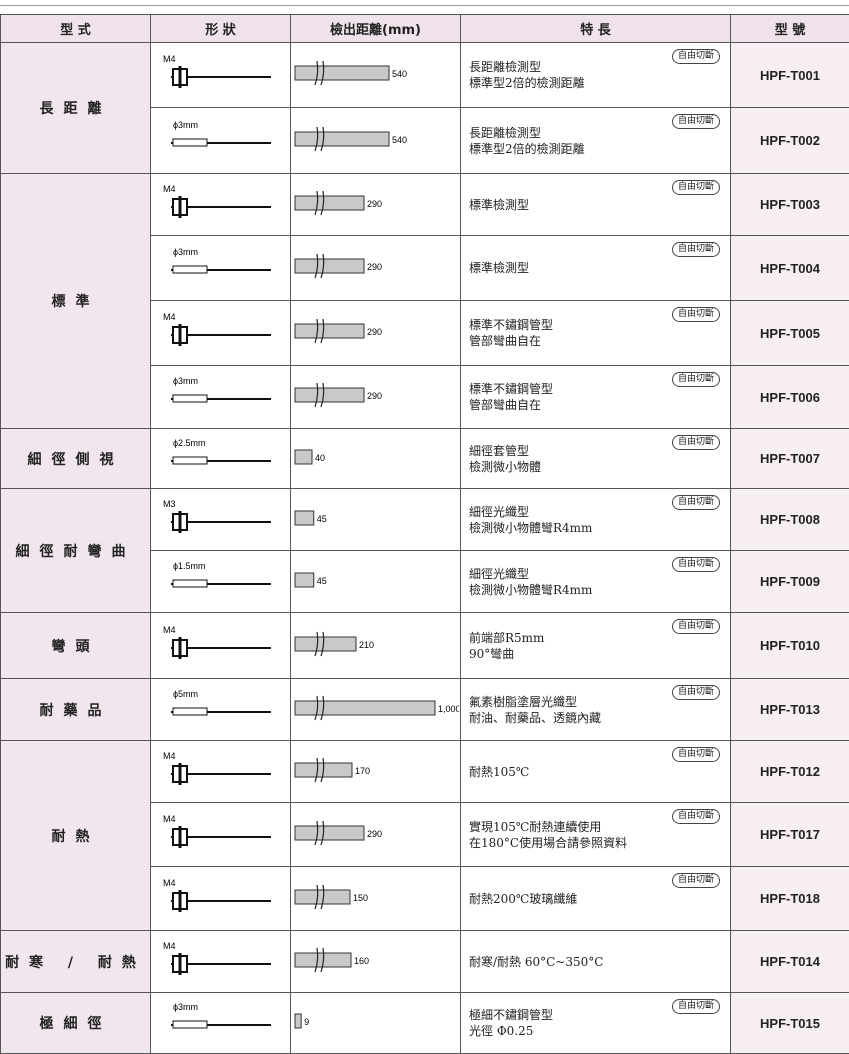  Describe the element at coordinates (596, 710) in the screenshot. I see `feature-cell: 氟素樹脂塗層光纖型耐油、耐藥品、透鏡內藏自由切斷` at that location.